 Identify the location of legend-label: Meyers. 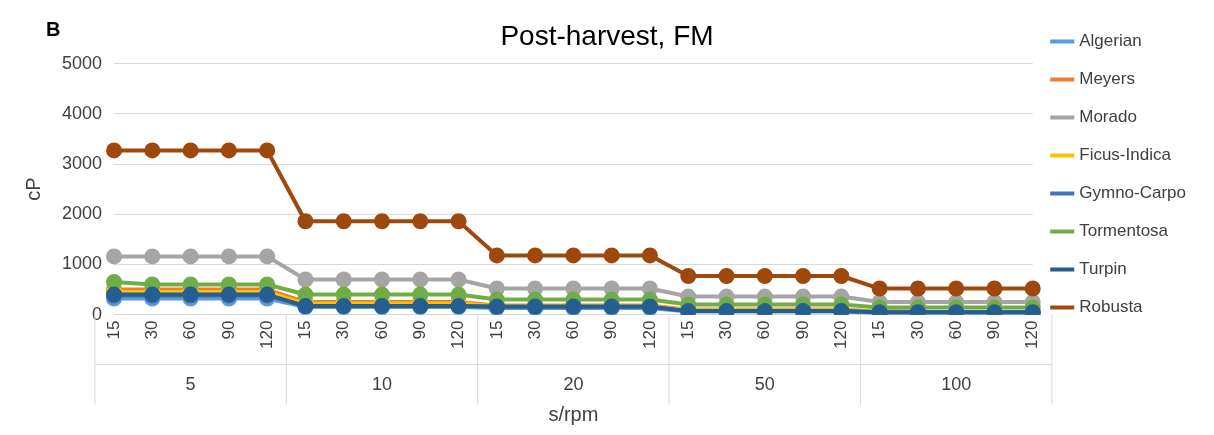
(1107, 79).